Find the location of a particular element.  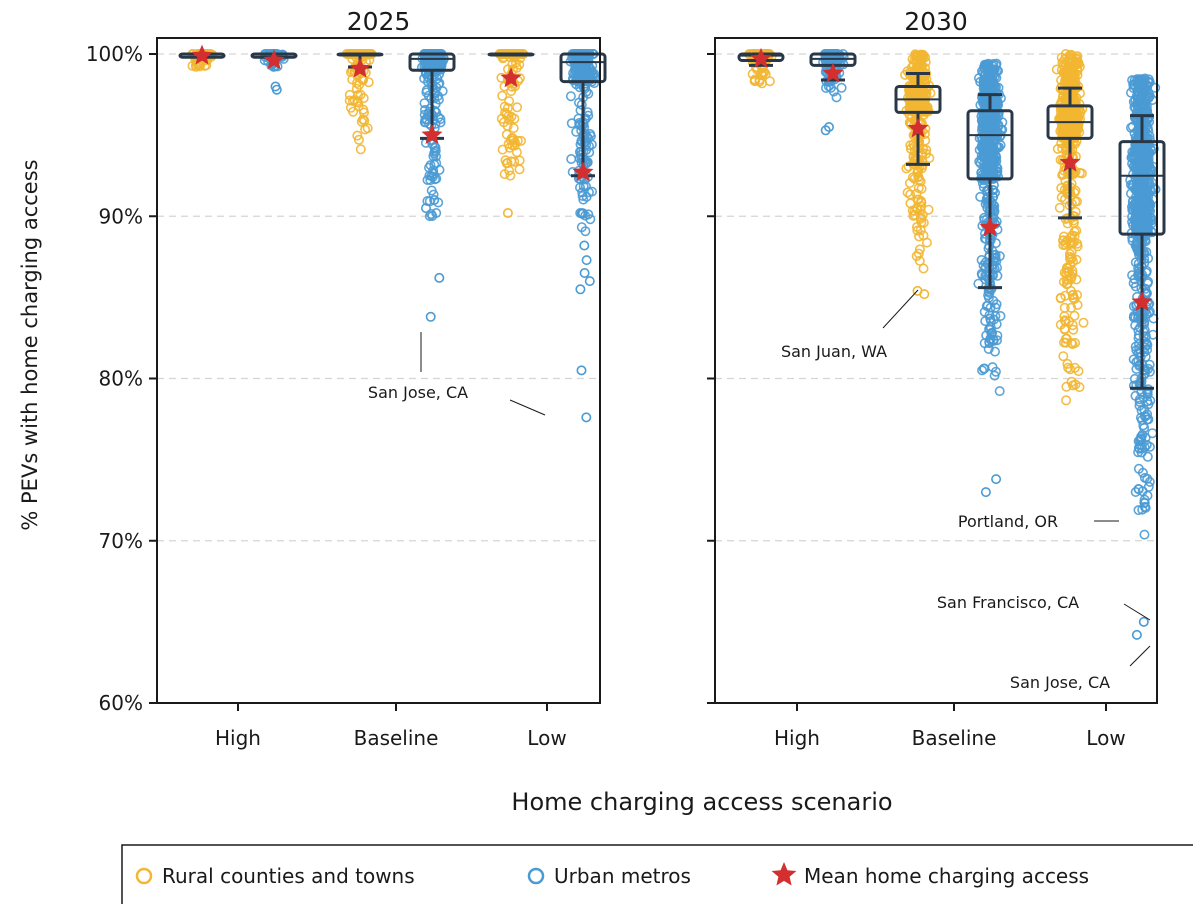

annotation: San Jose, CA is located at coordinates (1080, 668).